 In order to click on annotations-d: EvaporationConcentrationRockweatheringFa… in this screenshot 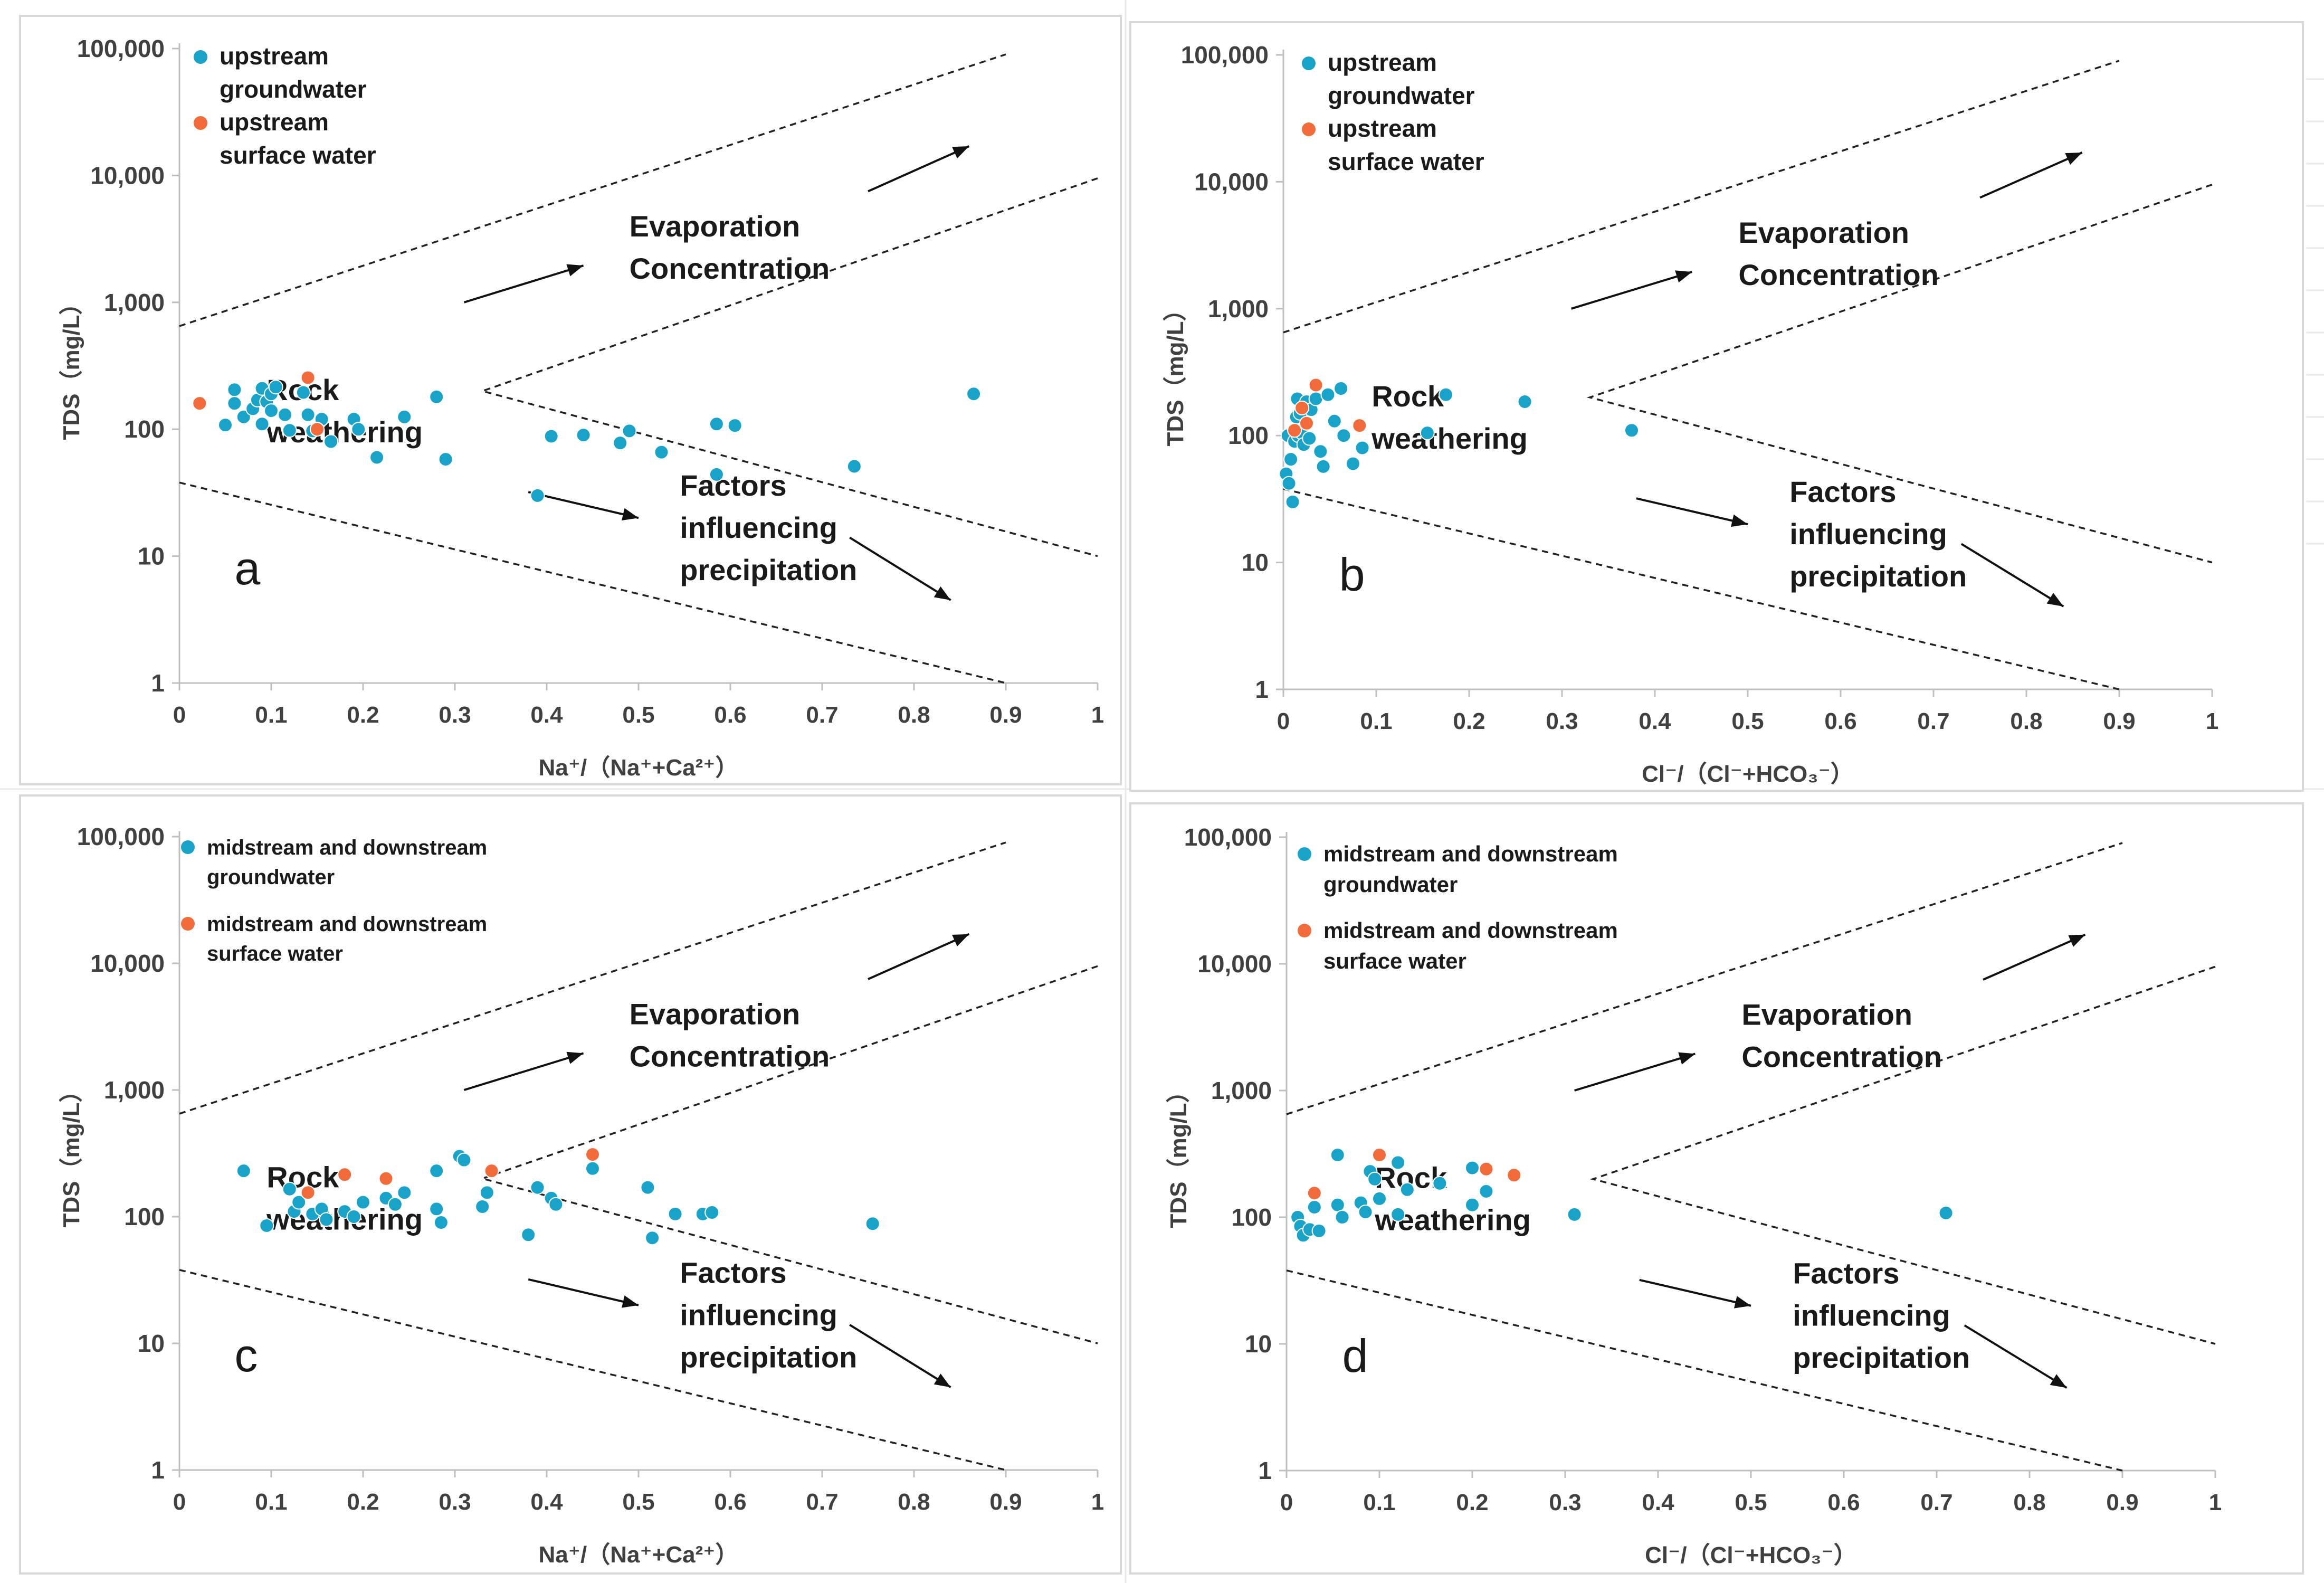, I will do `click(1672, 1186)`.